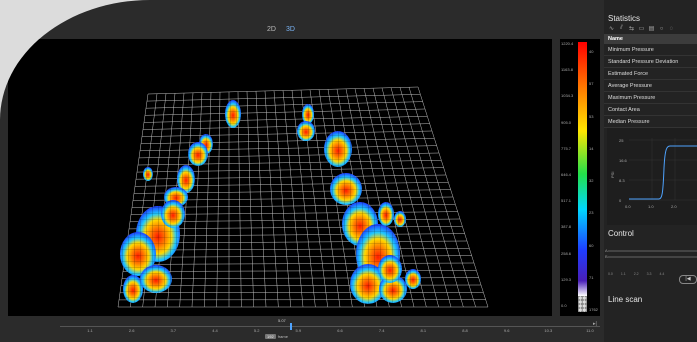 This screenshot has height=342, width=697. I want to click on statistics-tool-icon: ⇆, so click(631, 29).